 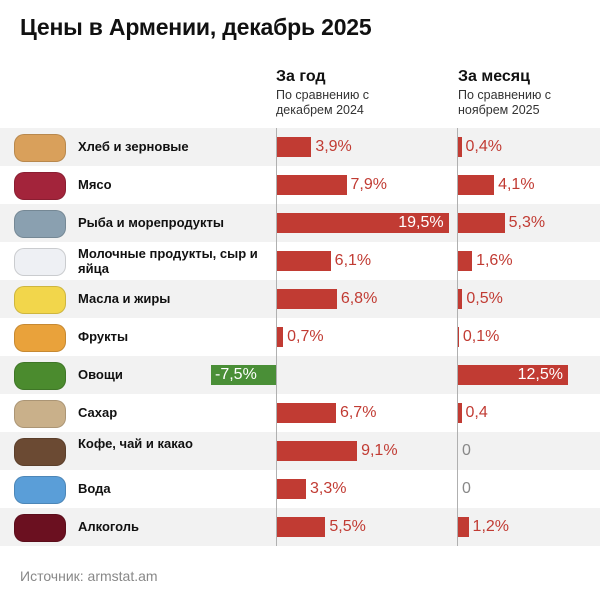 What do you see at coordinates (89, 576) in the screenshot?
I see `source-note: Источник: armstat.am` at bounding box center [89, 576].